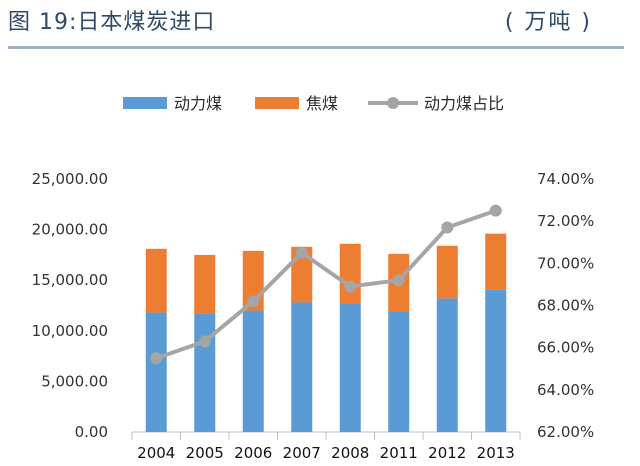 Image resolution: width=640 pixels, height=466 pixels. I want to click on y-right-tick-label: 64.00%, so click(565, 390).